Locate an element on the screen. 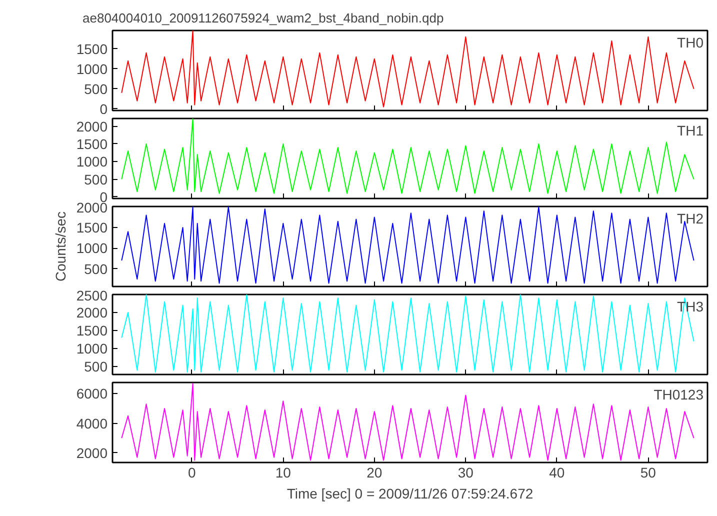  x-tick-label: 0 is located at coordinates (192, 472).